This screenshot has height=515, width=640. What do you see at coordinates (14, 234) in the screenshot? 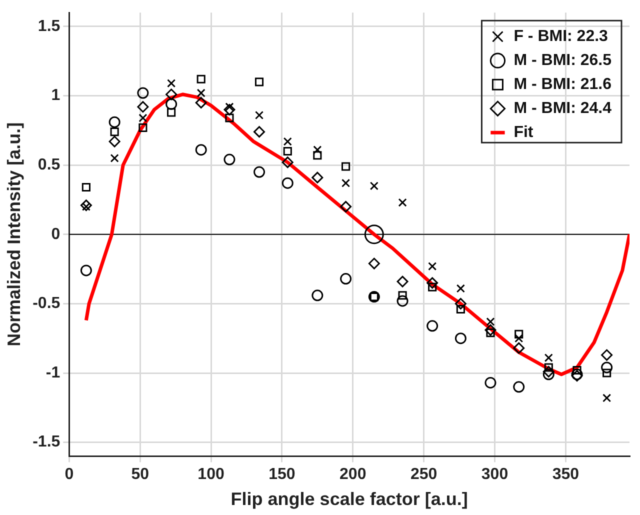
I see `y-axis-title: Normalized Intensity [a.u.]` at bounding box center [14, 234].